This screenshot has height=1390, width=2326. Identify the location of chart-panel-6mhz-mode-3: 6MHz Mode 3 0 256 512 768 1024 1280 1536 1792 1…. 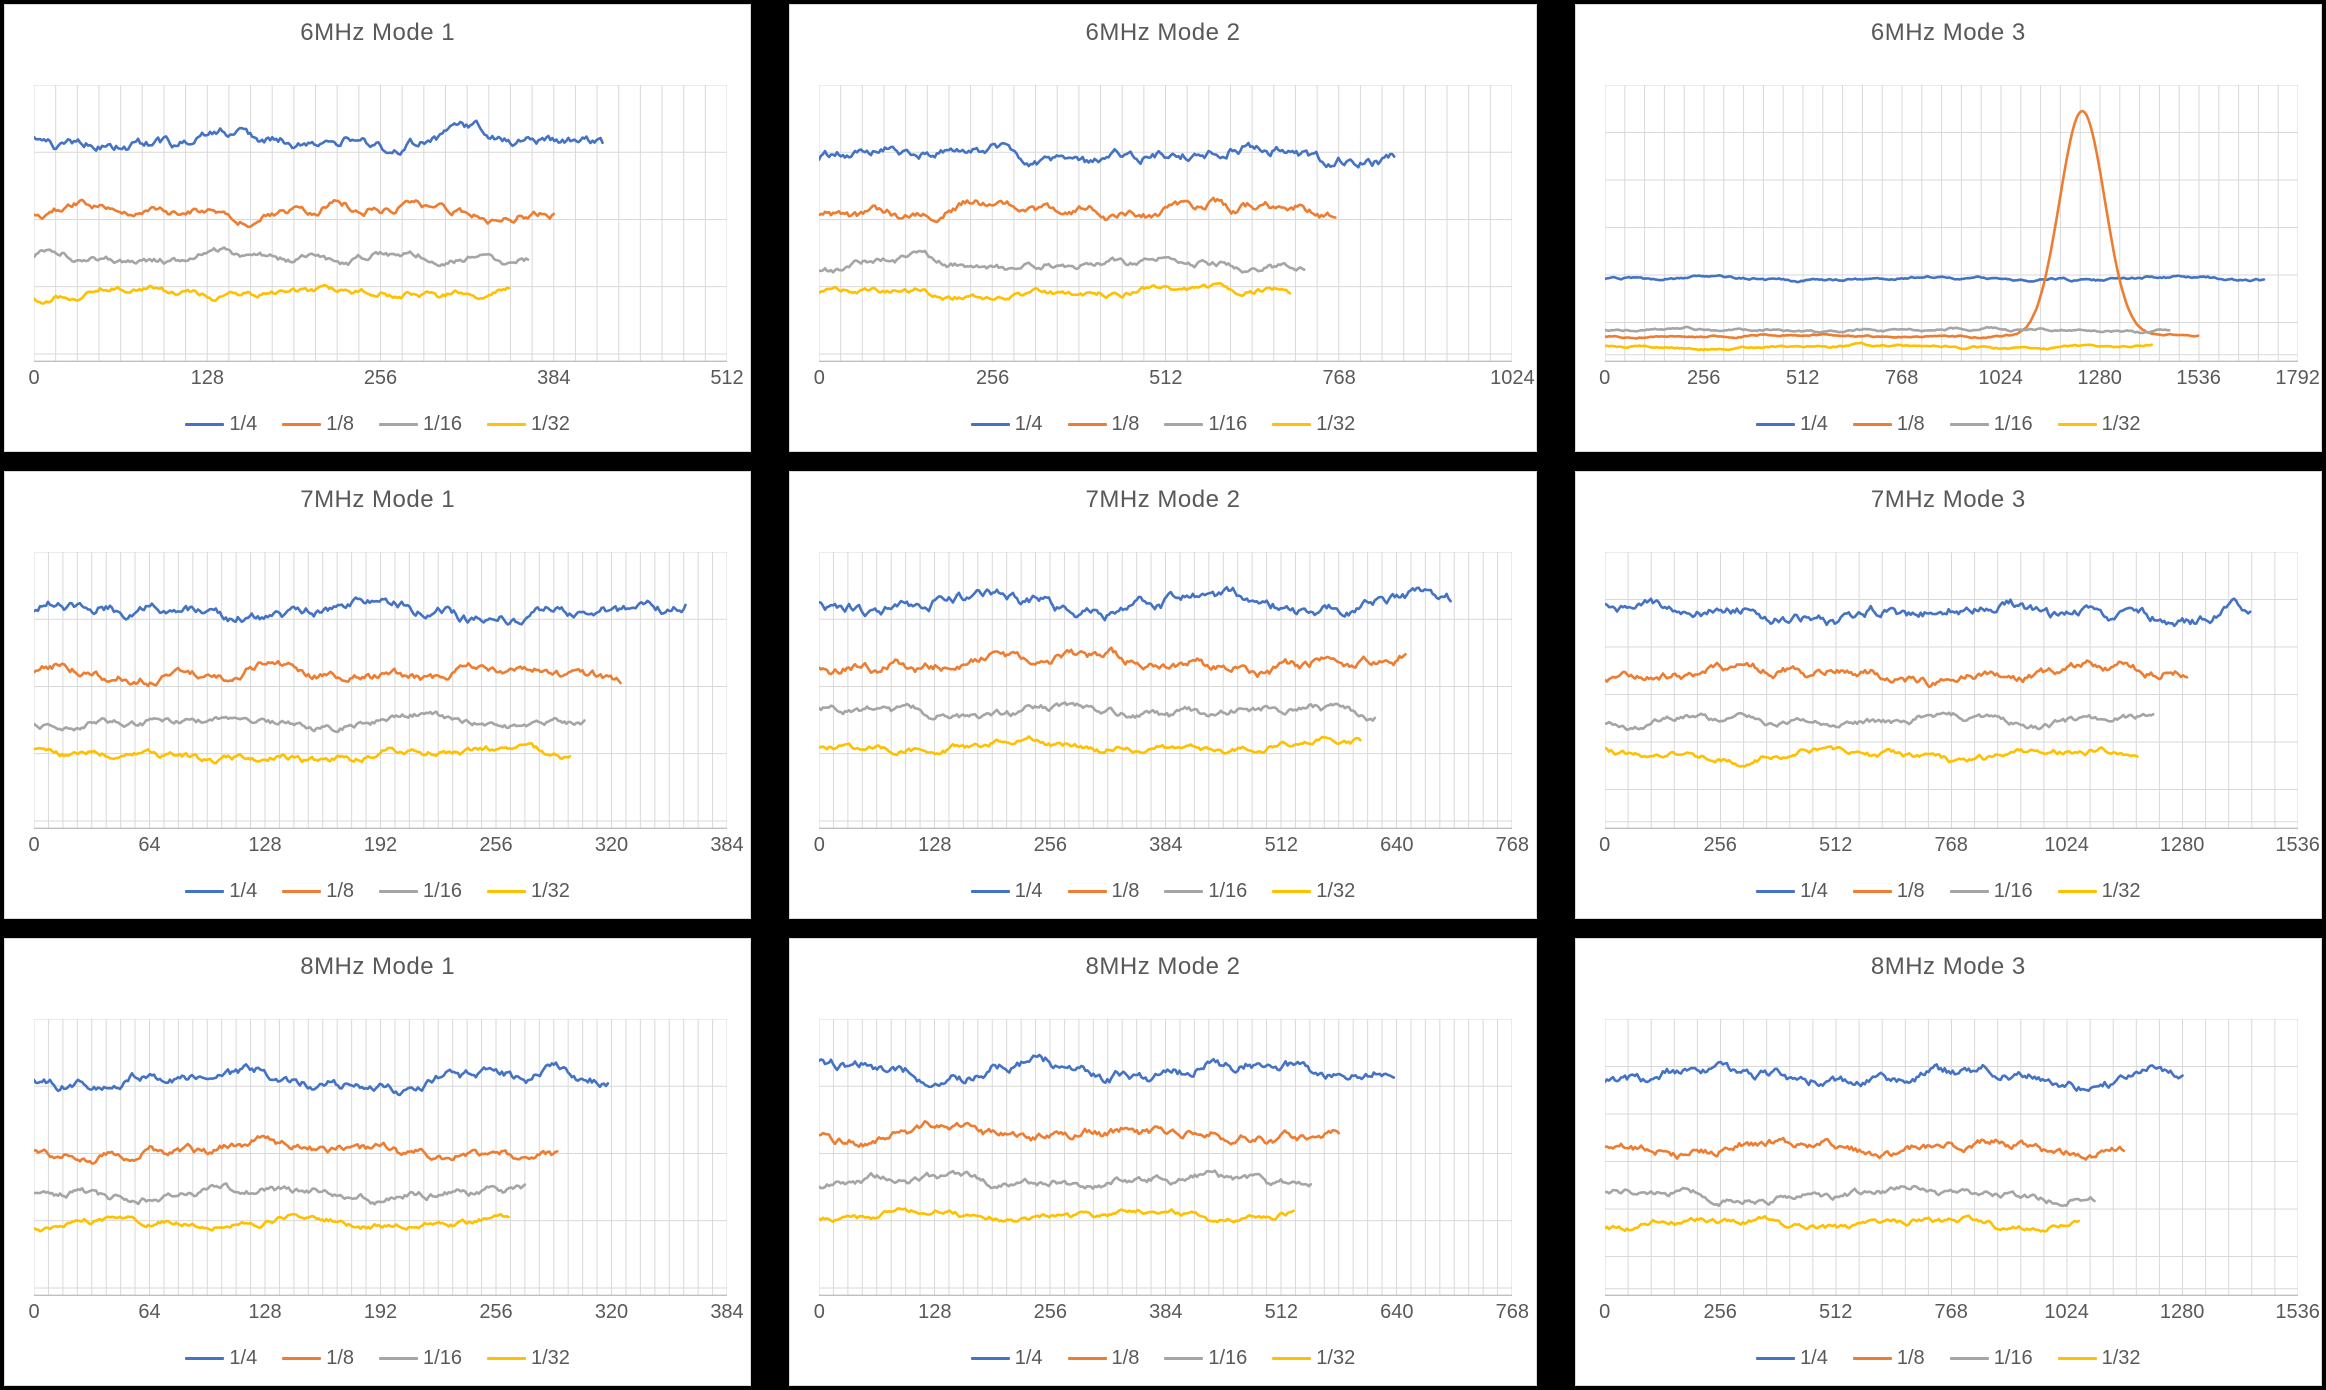
(1948, 228).